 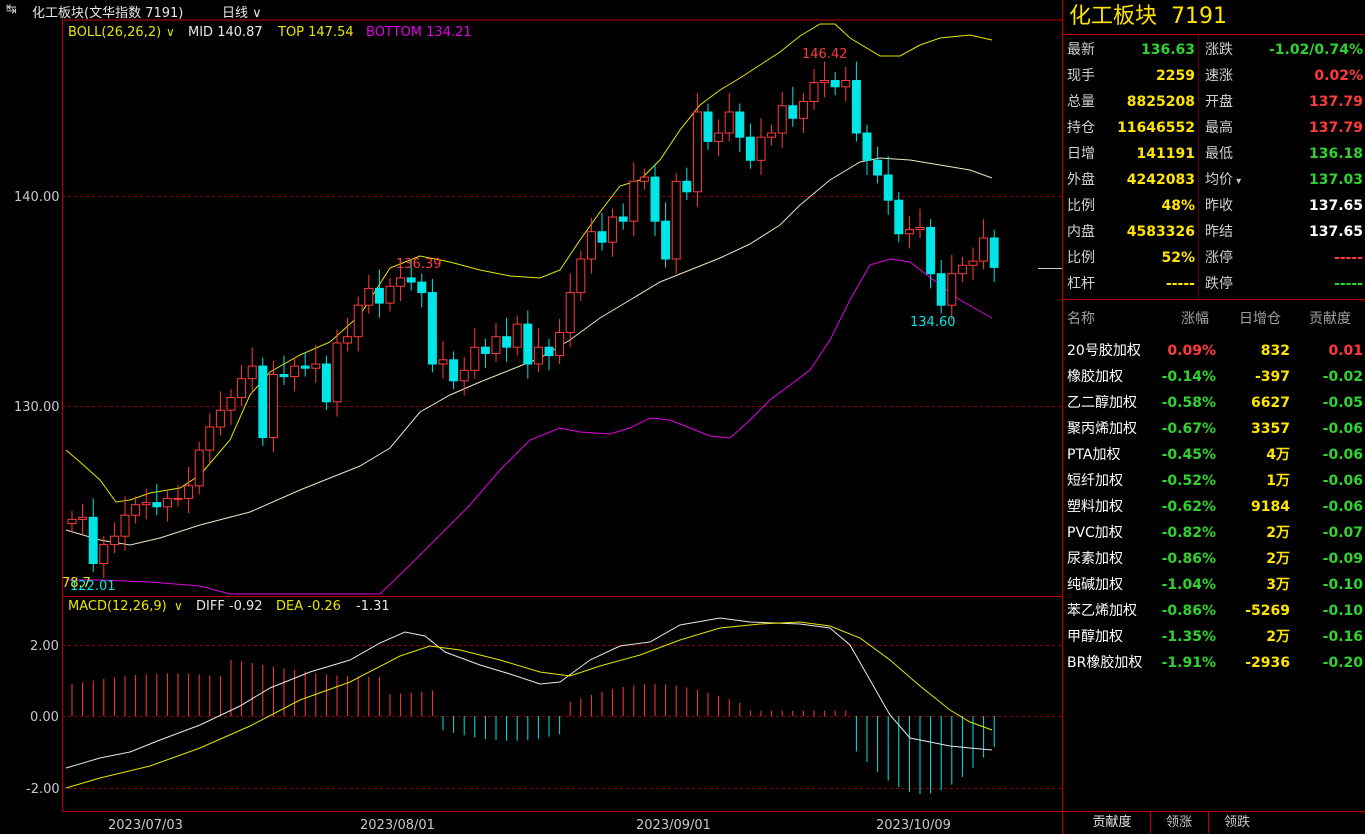 I want to click on contrib-change: -0.52%, so click(x=1188, y=481).